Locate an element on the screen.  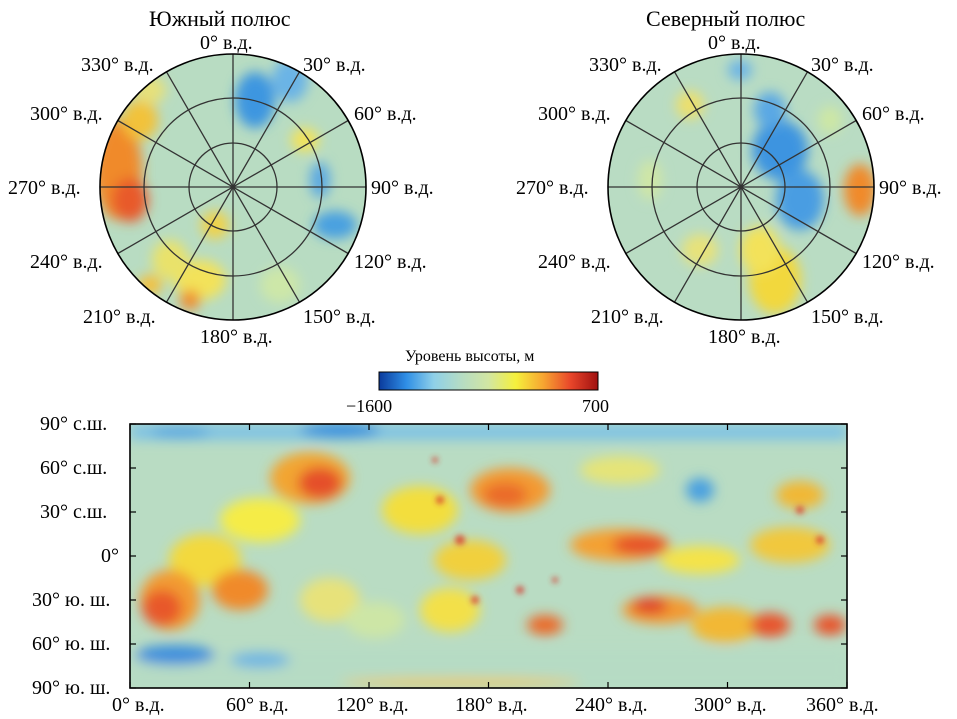
lon-label: 0° в.д. is located at coordinates (138, 705).